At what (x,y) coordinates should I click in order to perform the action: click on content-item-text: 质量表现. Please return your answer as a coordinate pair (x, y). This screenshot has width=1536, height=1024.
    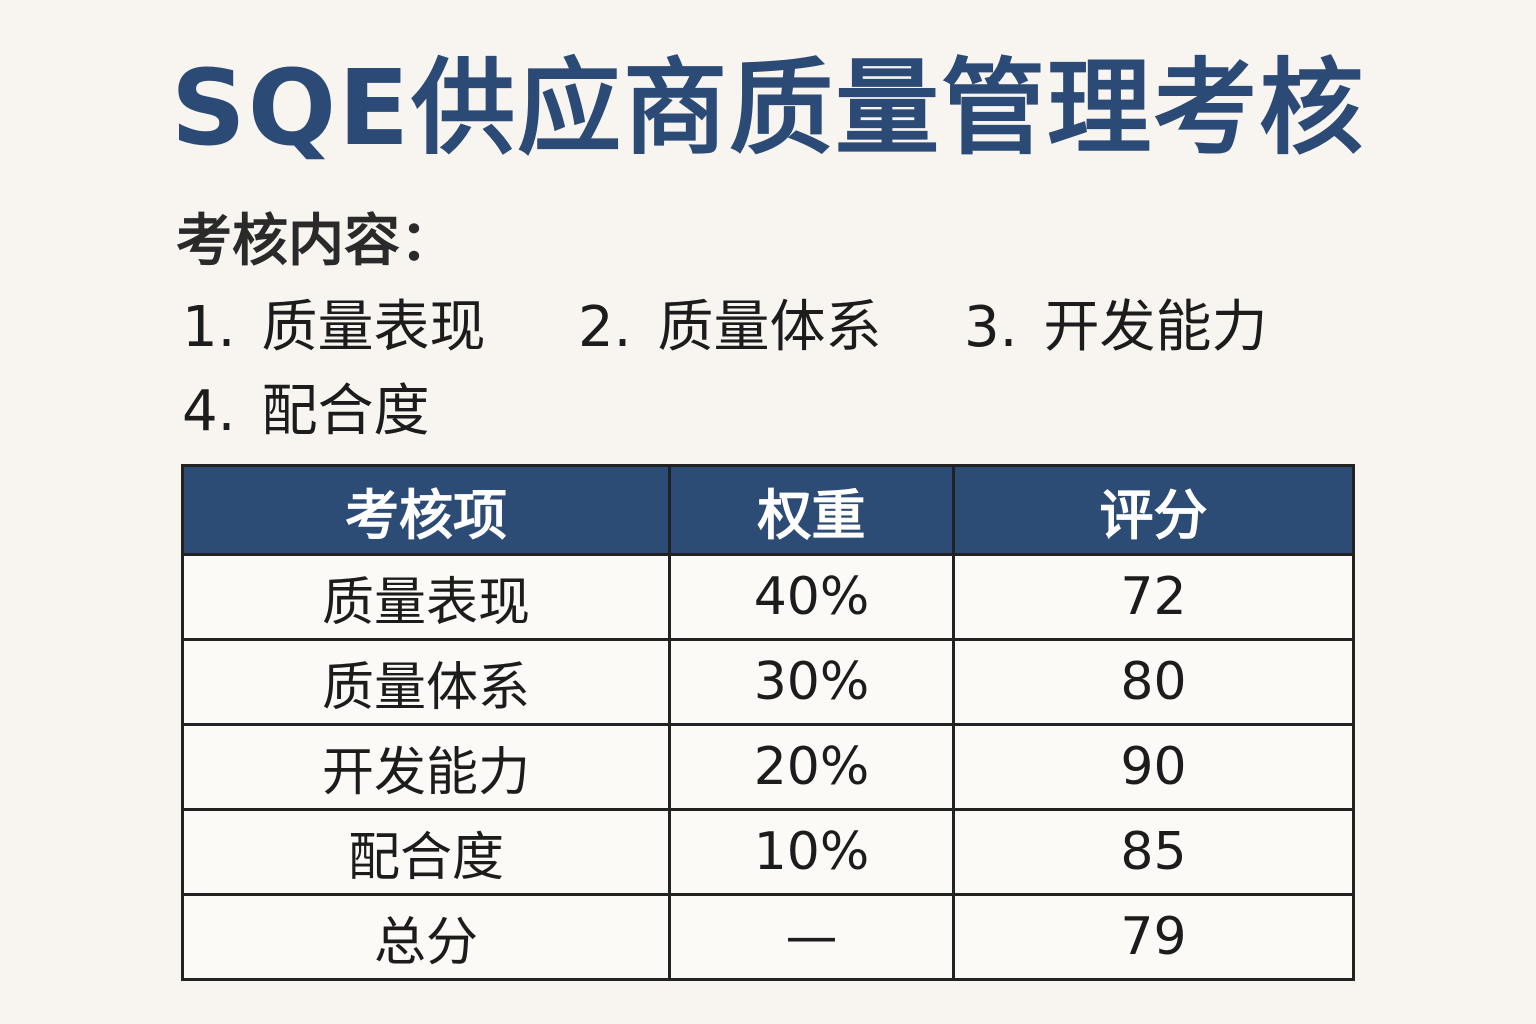
    Looking at the image, I should click on (373, 327).